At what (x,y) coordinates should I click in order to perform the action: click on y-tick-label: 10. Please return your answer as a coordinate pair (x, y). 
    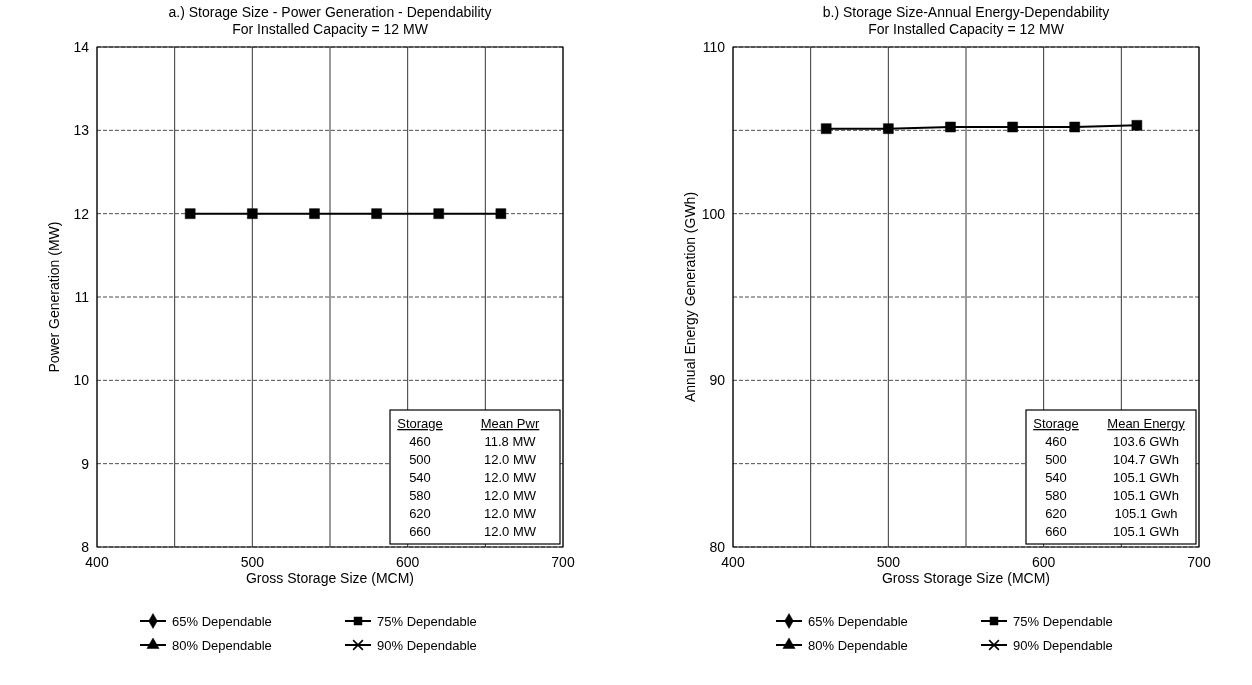
    Looking at the image, I should click on (81, 380).